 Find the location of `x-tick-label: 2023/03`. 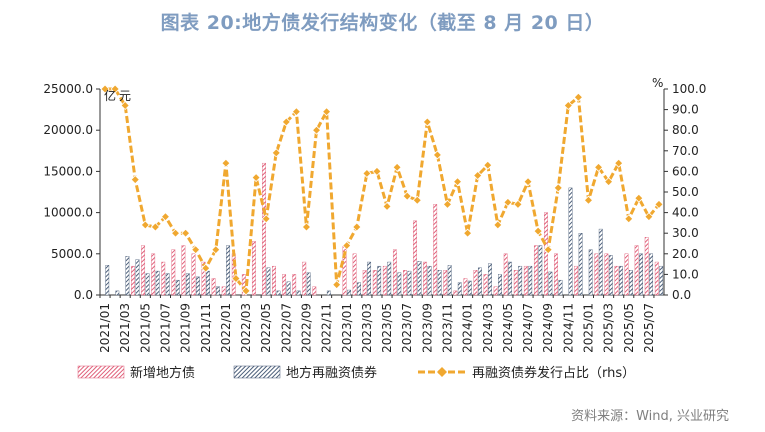

x-tick-label: 2023/03 is located at coordinates (367, 328).